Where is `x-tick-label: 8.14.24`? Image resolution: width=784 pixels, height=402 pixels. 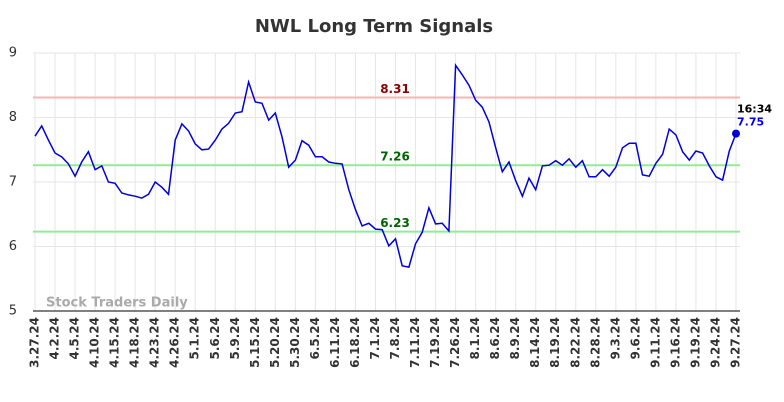 x-tick-label: 8.14.24 is located at coordinates (535, 342).